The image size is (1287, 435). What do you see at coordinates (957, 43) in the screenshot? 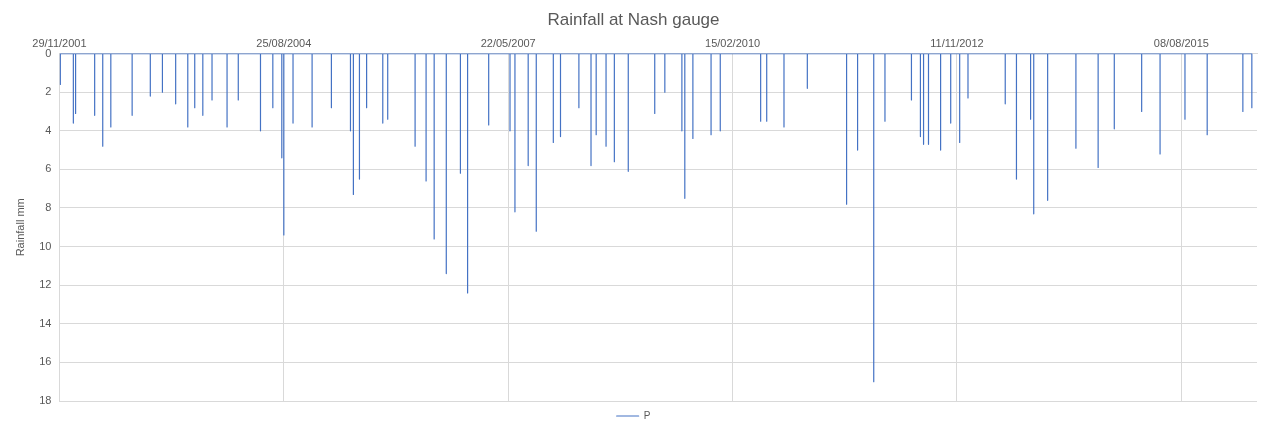
I see `x-tick-label: 11/11/2012` at bounding box center [957, 43].